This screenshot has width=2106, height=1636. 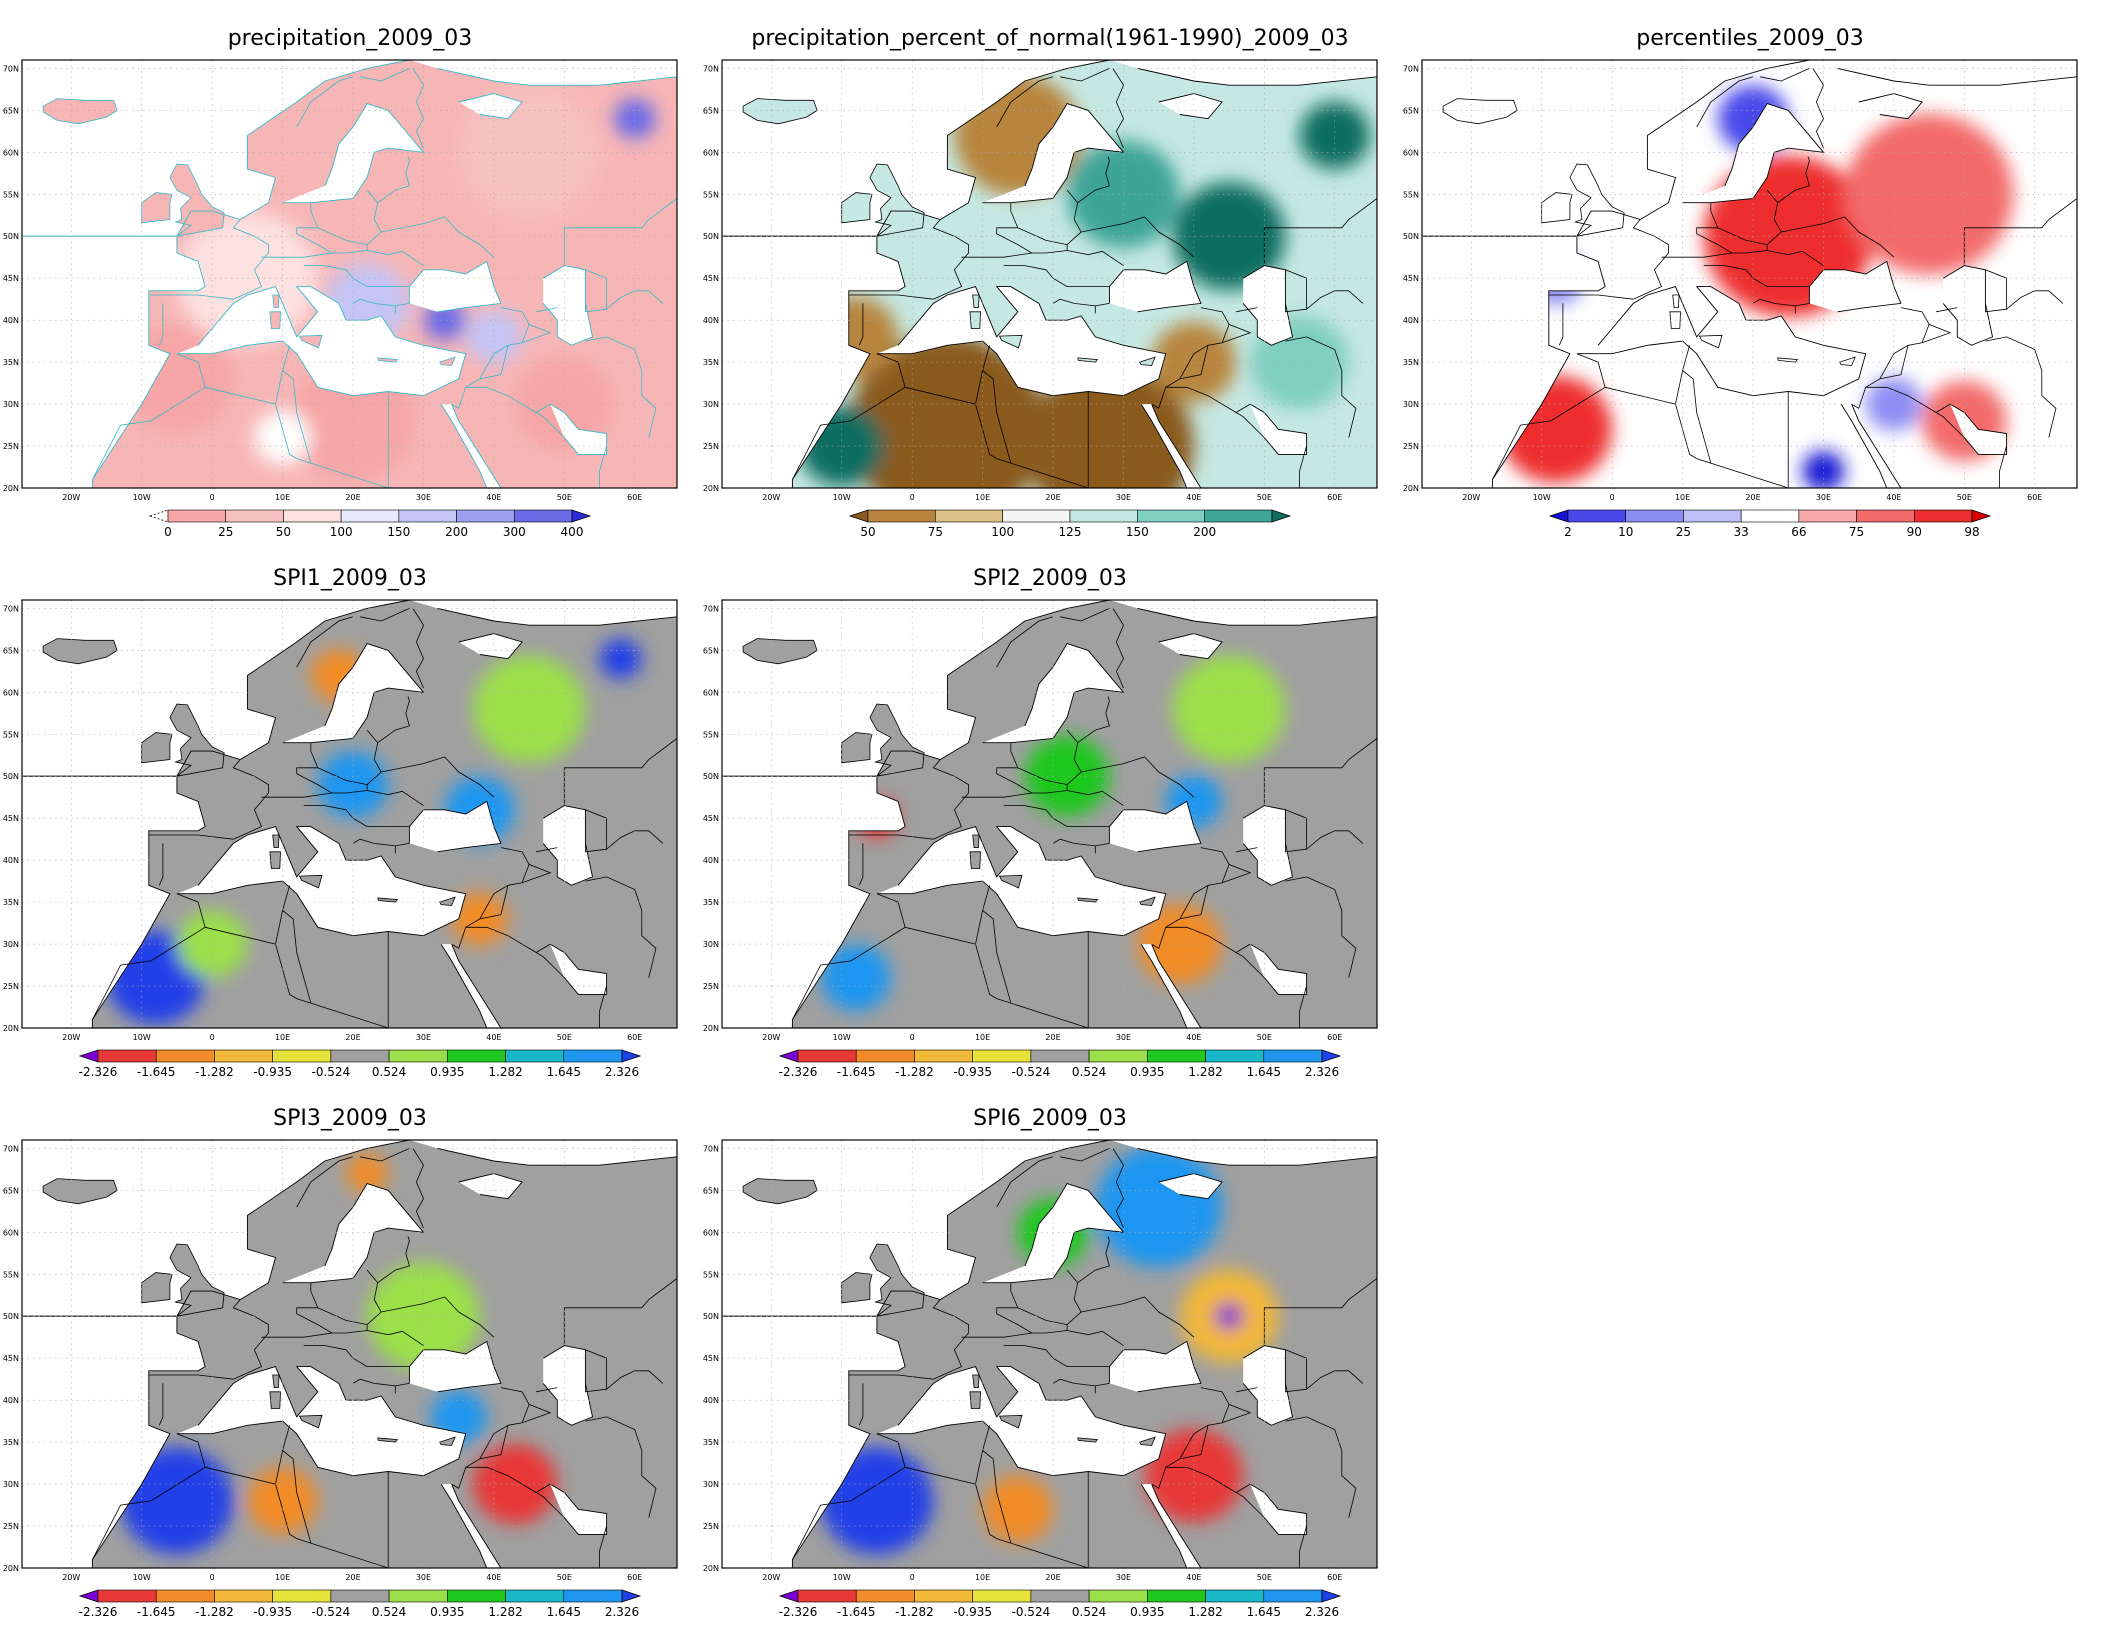 I want to click on lat-tick-label: 20N, so click(x=711, y=1028).